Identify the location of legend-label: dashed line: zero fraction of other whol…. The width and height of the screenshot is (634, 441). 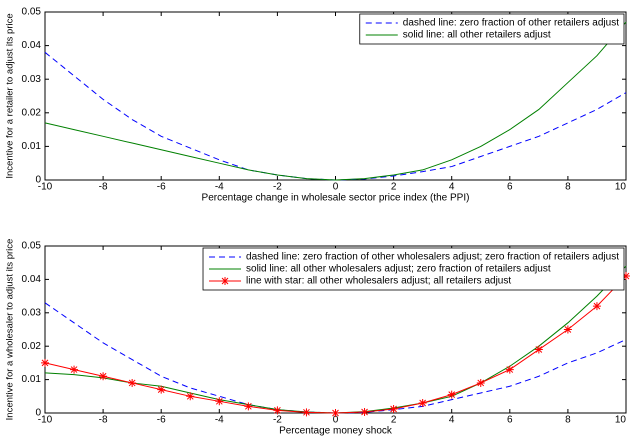
(432, 257).